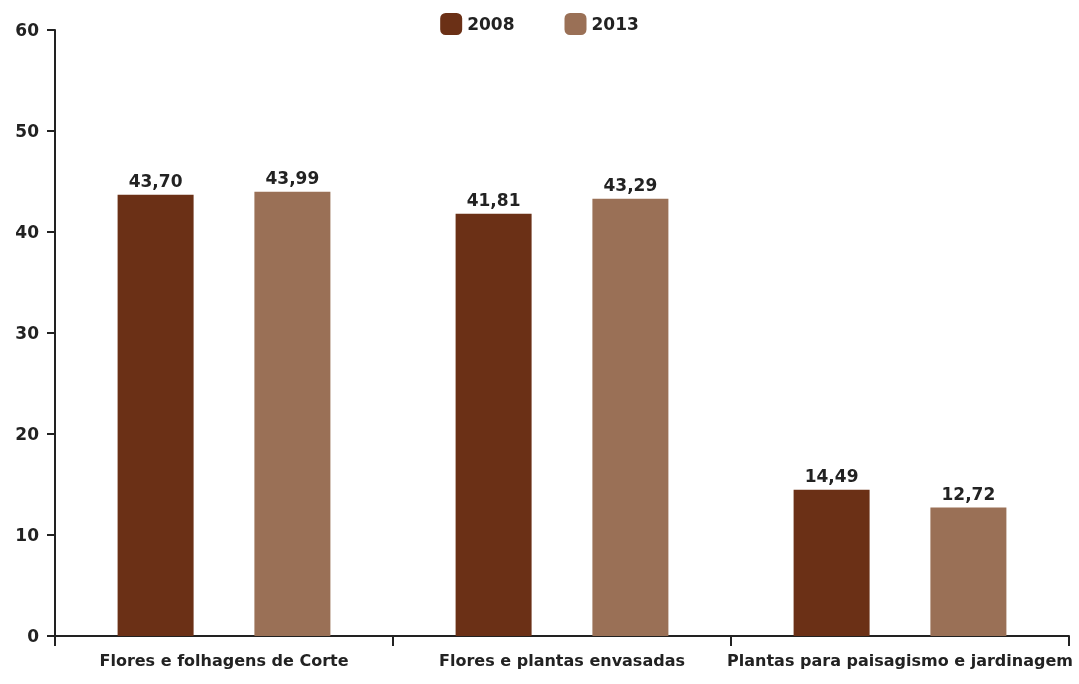 This screenshot has height=684, width=1079. I want to click on y-tick-label: 30, so click(27, 333).